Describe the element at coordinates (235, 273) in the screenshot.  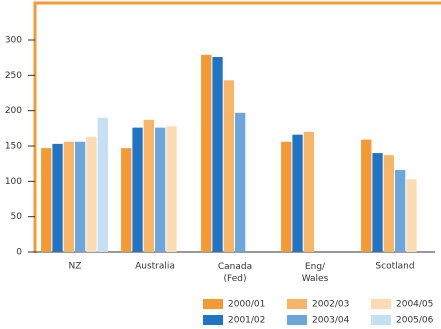
I see `x-tick-label: Canada (Fed)` at that location.